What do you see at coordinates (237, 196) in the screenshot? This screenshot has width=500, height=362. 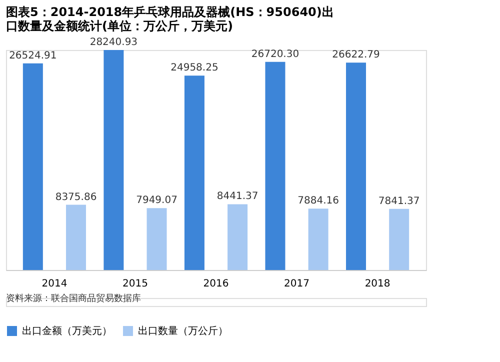 I see `data-label: 8441.37` at bounding box center [237, 196].